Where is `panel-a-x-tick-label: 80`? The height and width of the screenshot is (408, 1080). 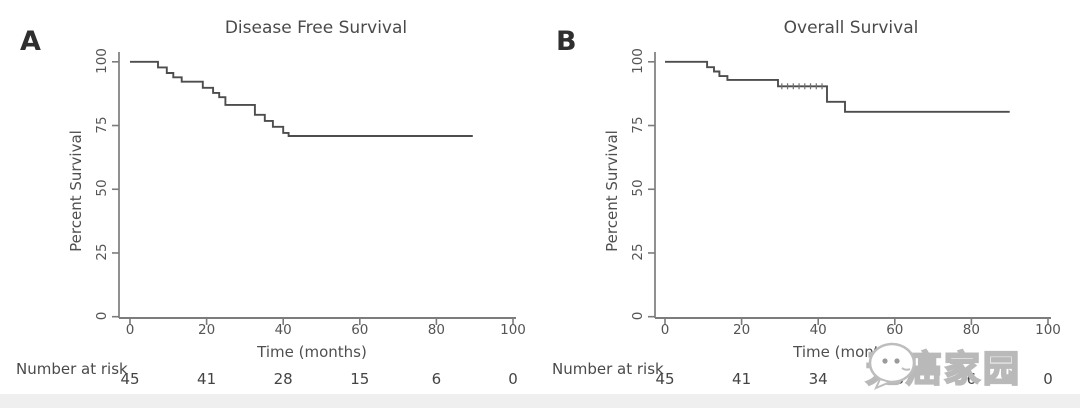 panel-a-x-tick-label: 80 is located at coordinates (436, 330).